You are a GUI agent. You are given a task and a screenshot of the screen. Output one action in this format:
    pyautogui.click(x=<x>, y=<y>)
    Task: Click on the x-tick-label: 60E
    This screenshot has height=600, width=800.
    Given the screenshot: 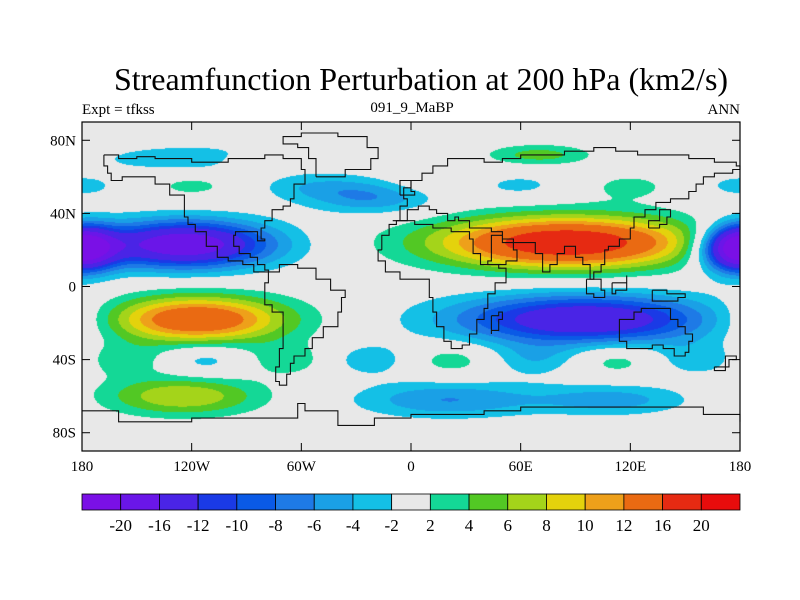 What is the action you would take?
    pyautogui.click(x=521, y=467)
    